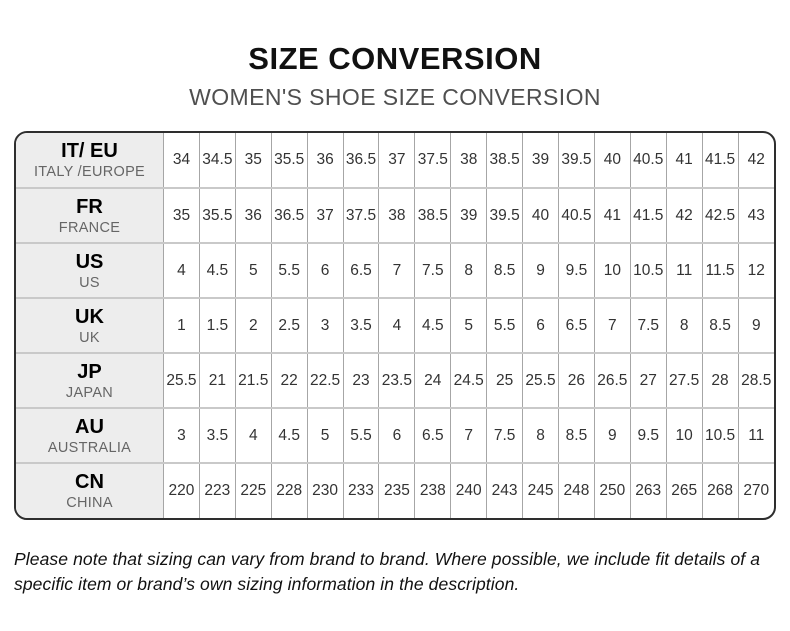 This screenshot has height=631, width=790. Describe the element at coordinates (576, 380) in the screenshot. I see `size-cell: 26` at that location.